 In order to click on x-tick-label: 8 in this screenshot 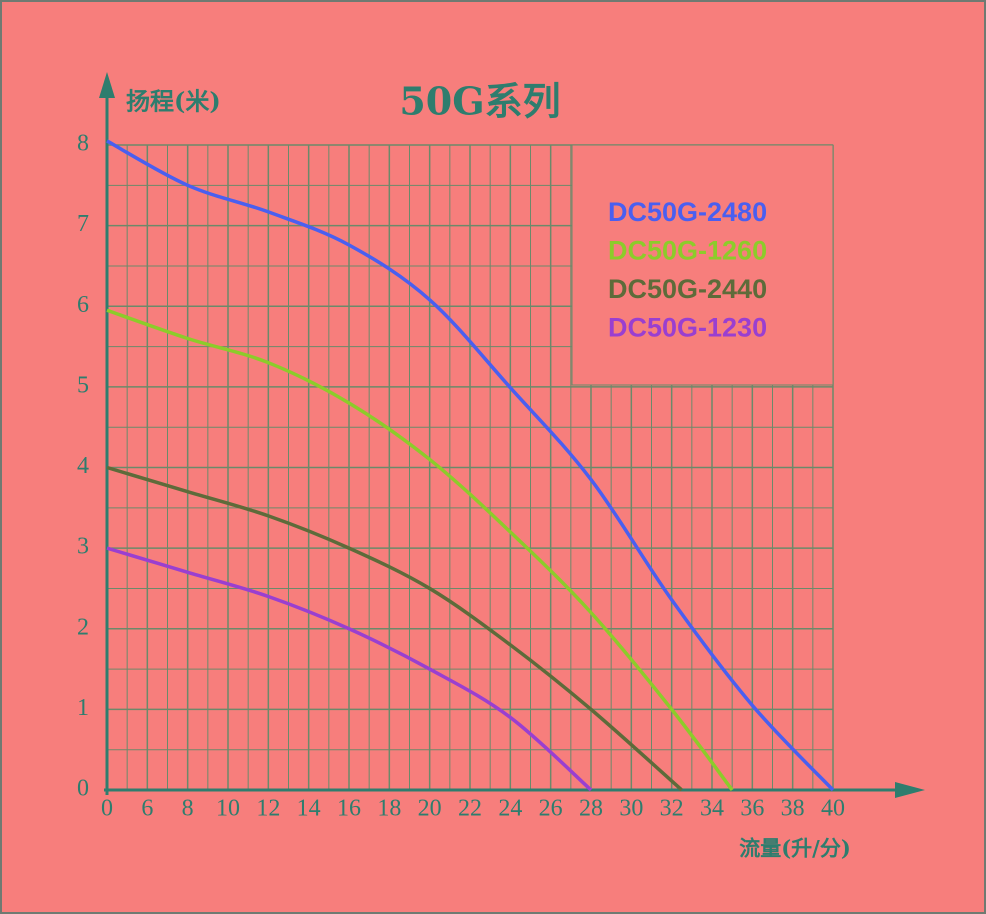, I will do `click(188, 809)`.